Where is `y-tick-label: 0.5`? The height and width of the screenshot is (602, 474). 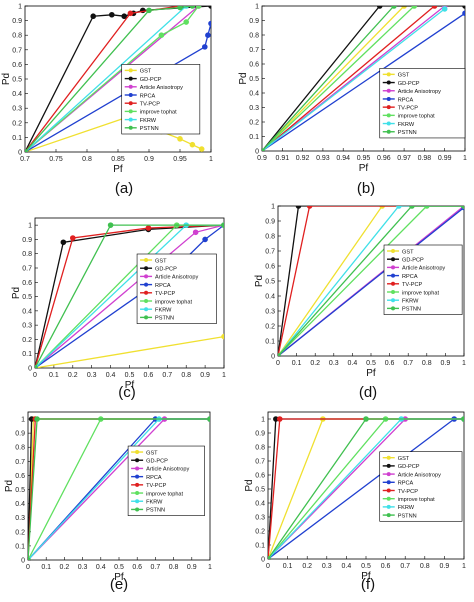
y-tick-label: 0.5 is located at coordinates (254, 79).